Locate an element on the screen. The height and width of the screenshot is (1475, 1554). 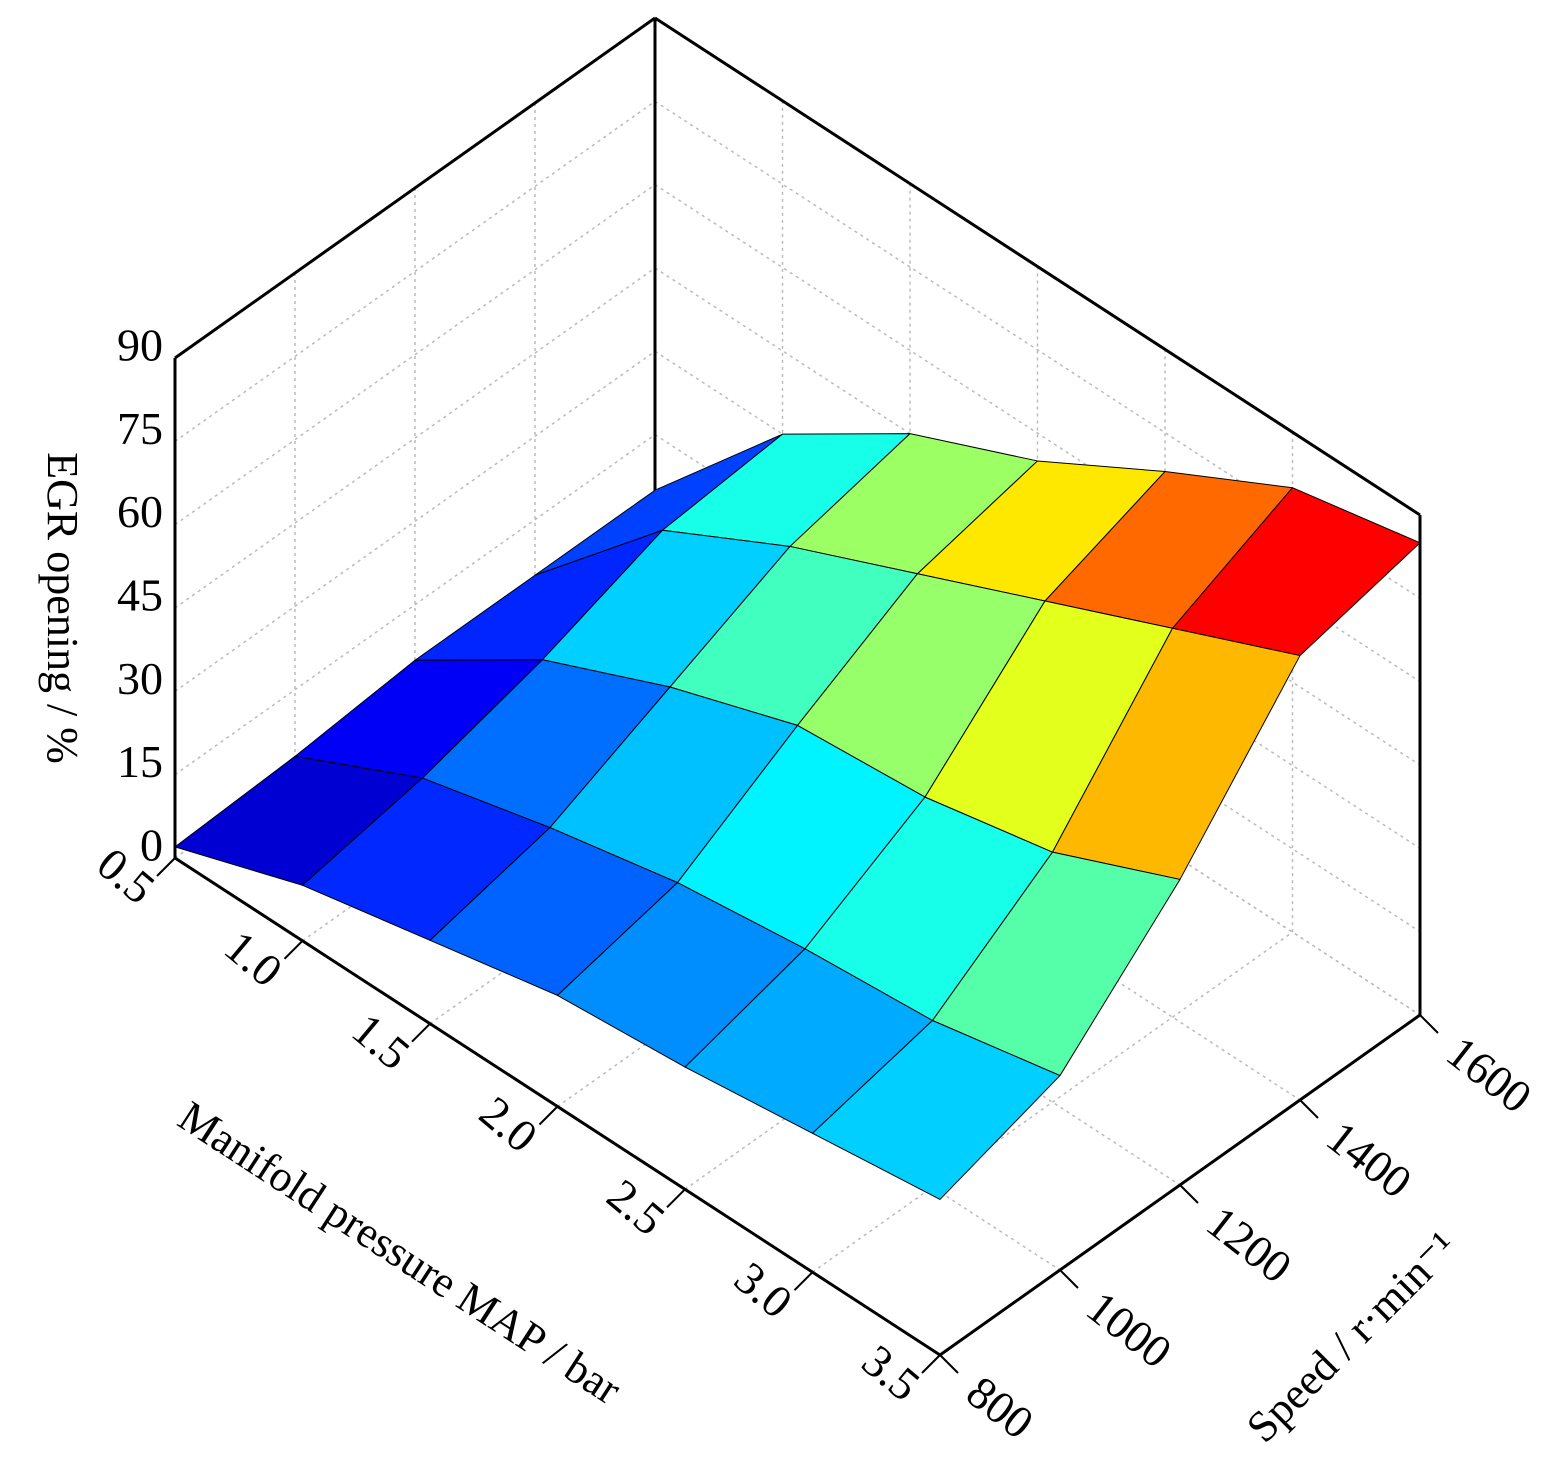
x-tick-label: 3.0 is located at coordinates (763, 1290).